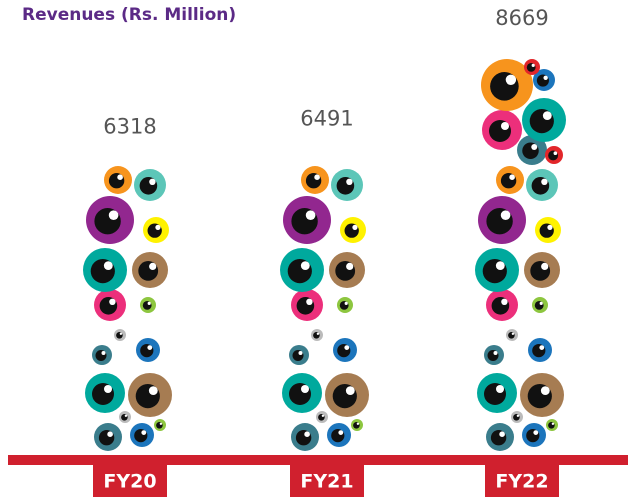 The height and width of the screenshot is (497, 628). Describe the element at coordinates (129, 126) in the screenshot. I see `value-label: 6318` at that location.